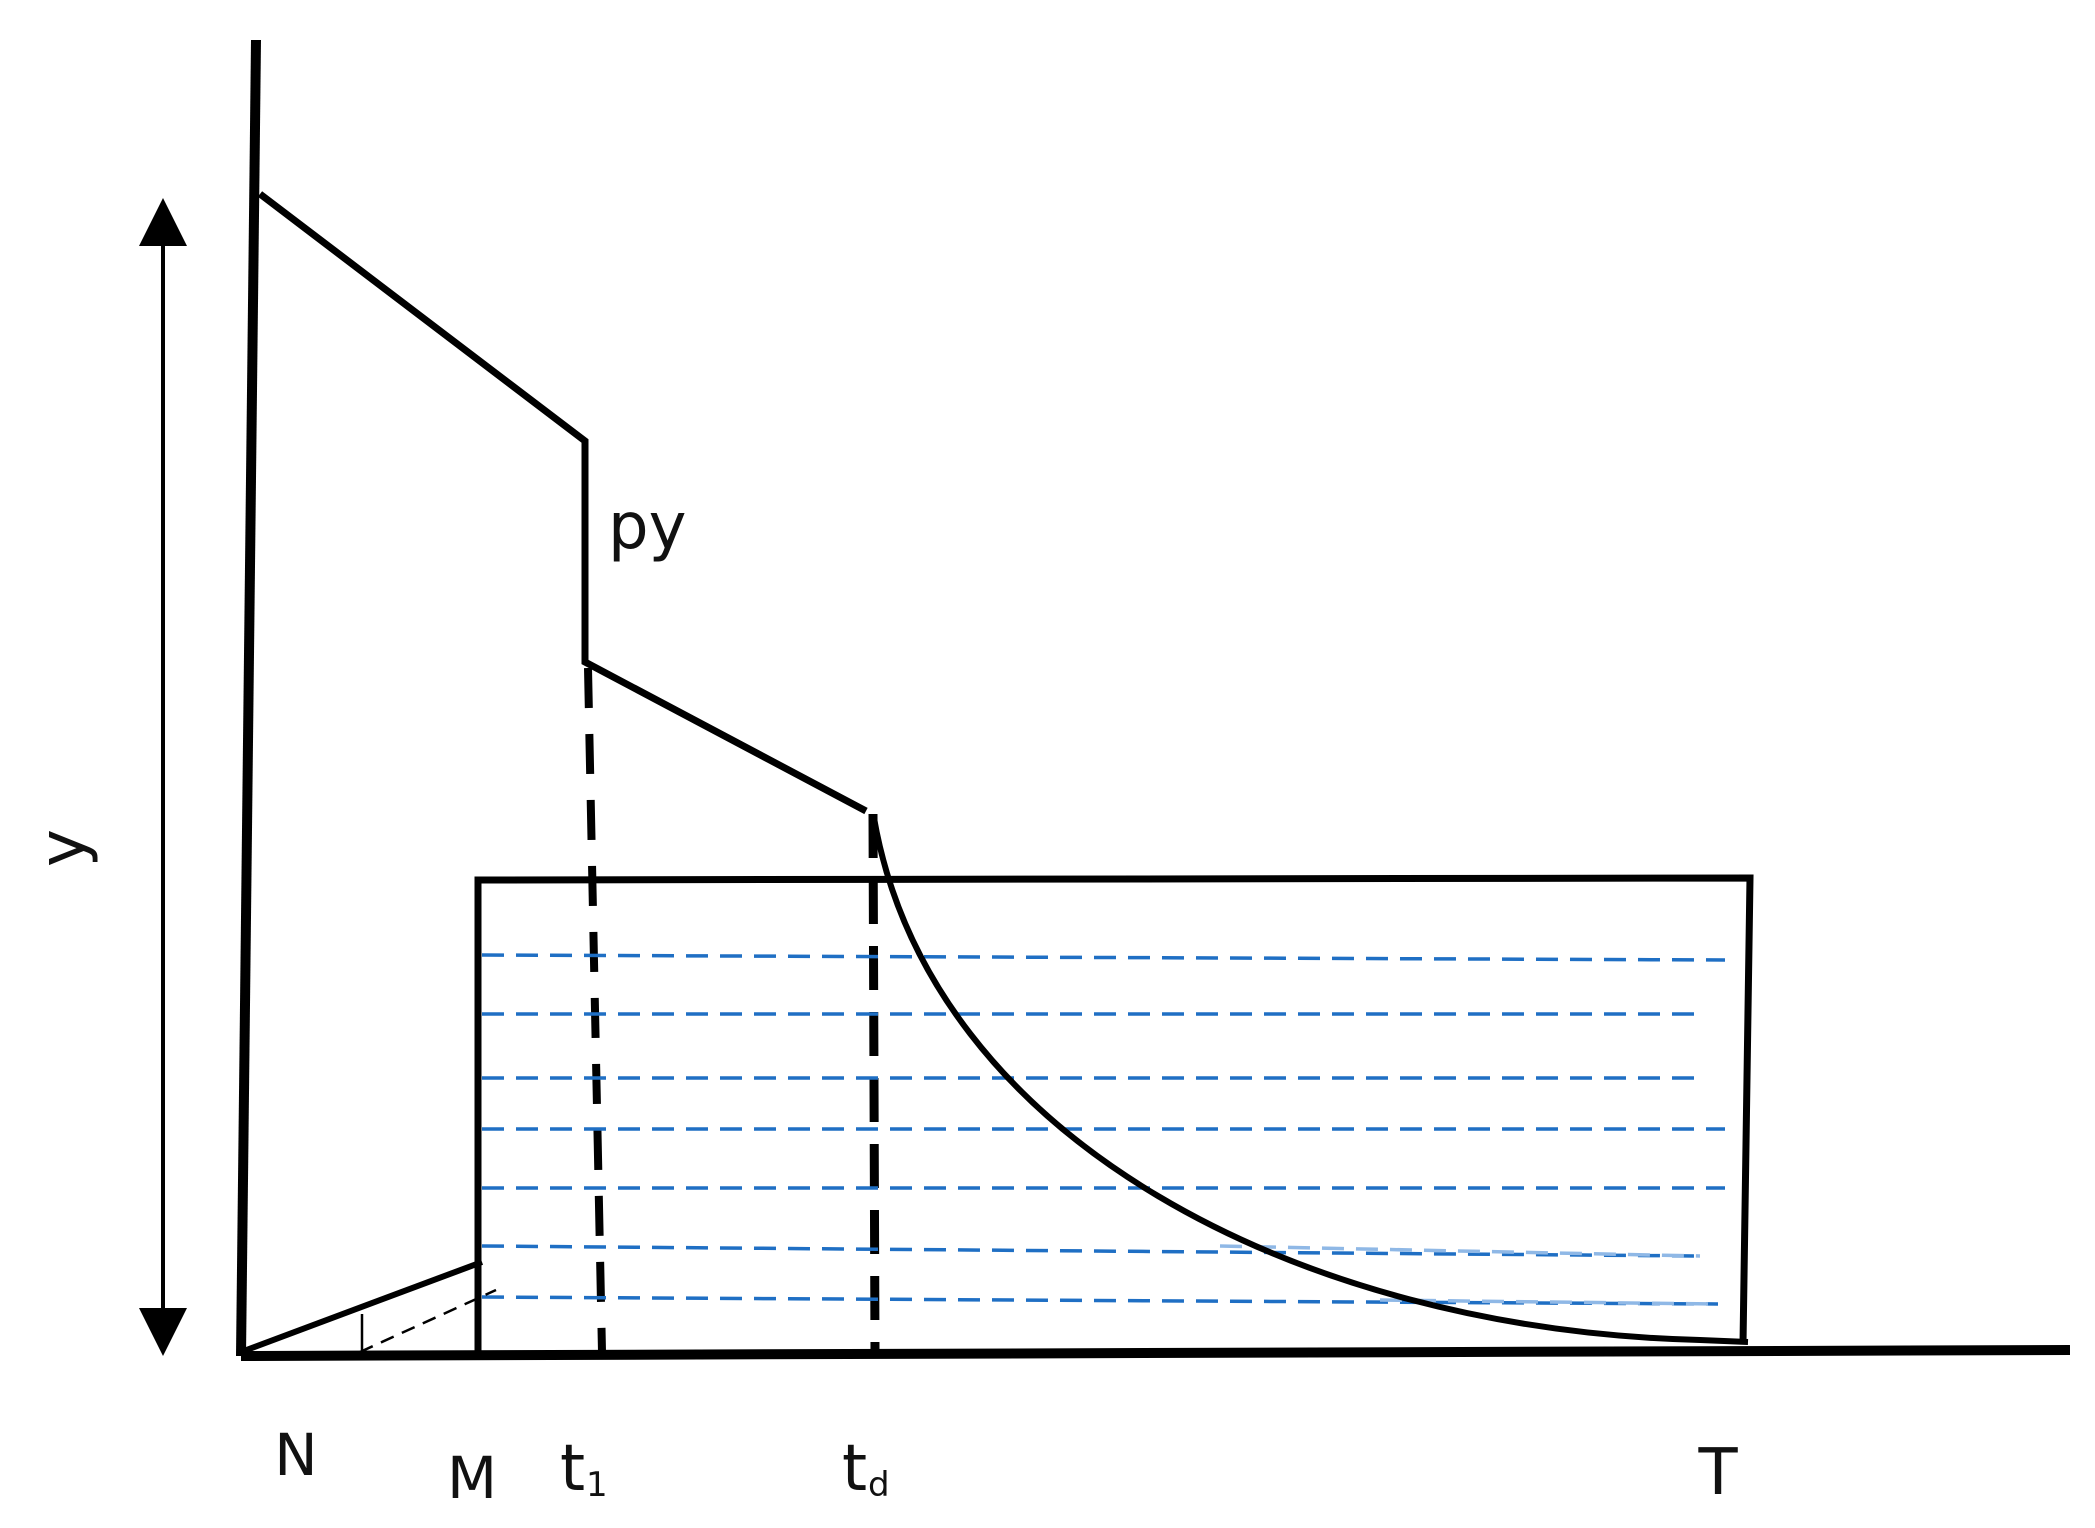 Image resolution: width=2095 pixels, height=1528 pixels. I want to click on ramp-line, so click(361, 1307).